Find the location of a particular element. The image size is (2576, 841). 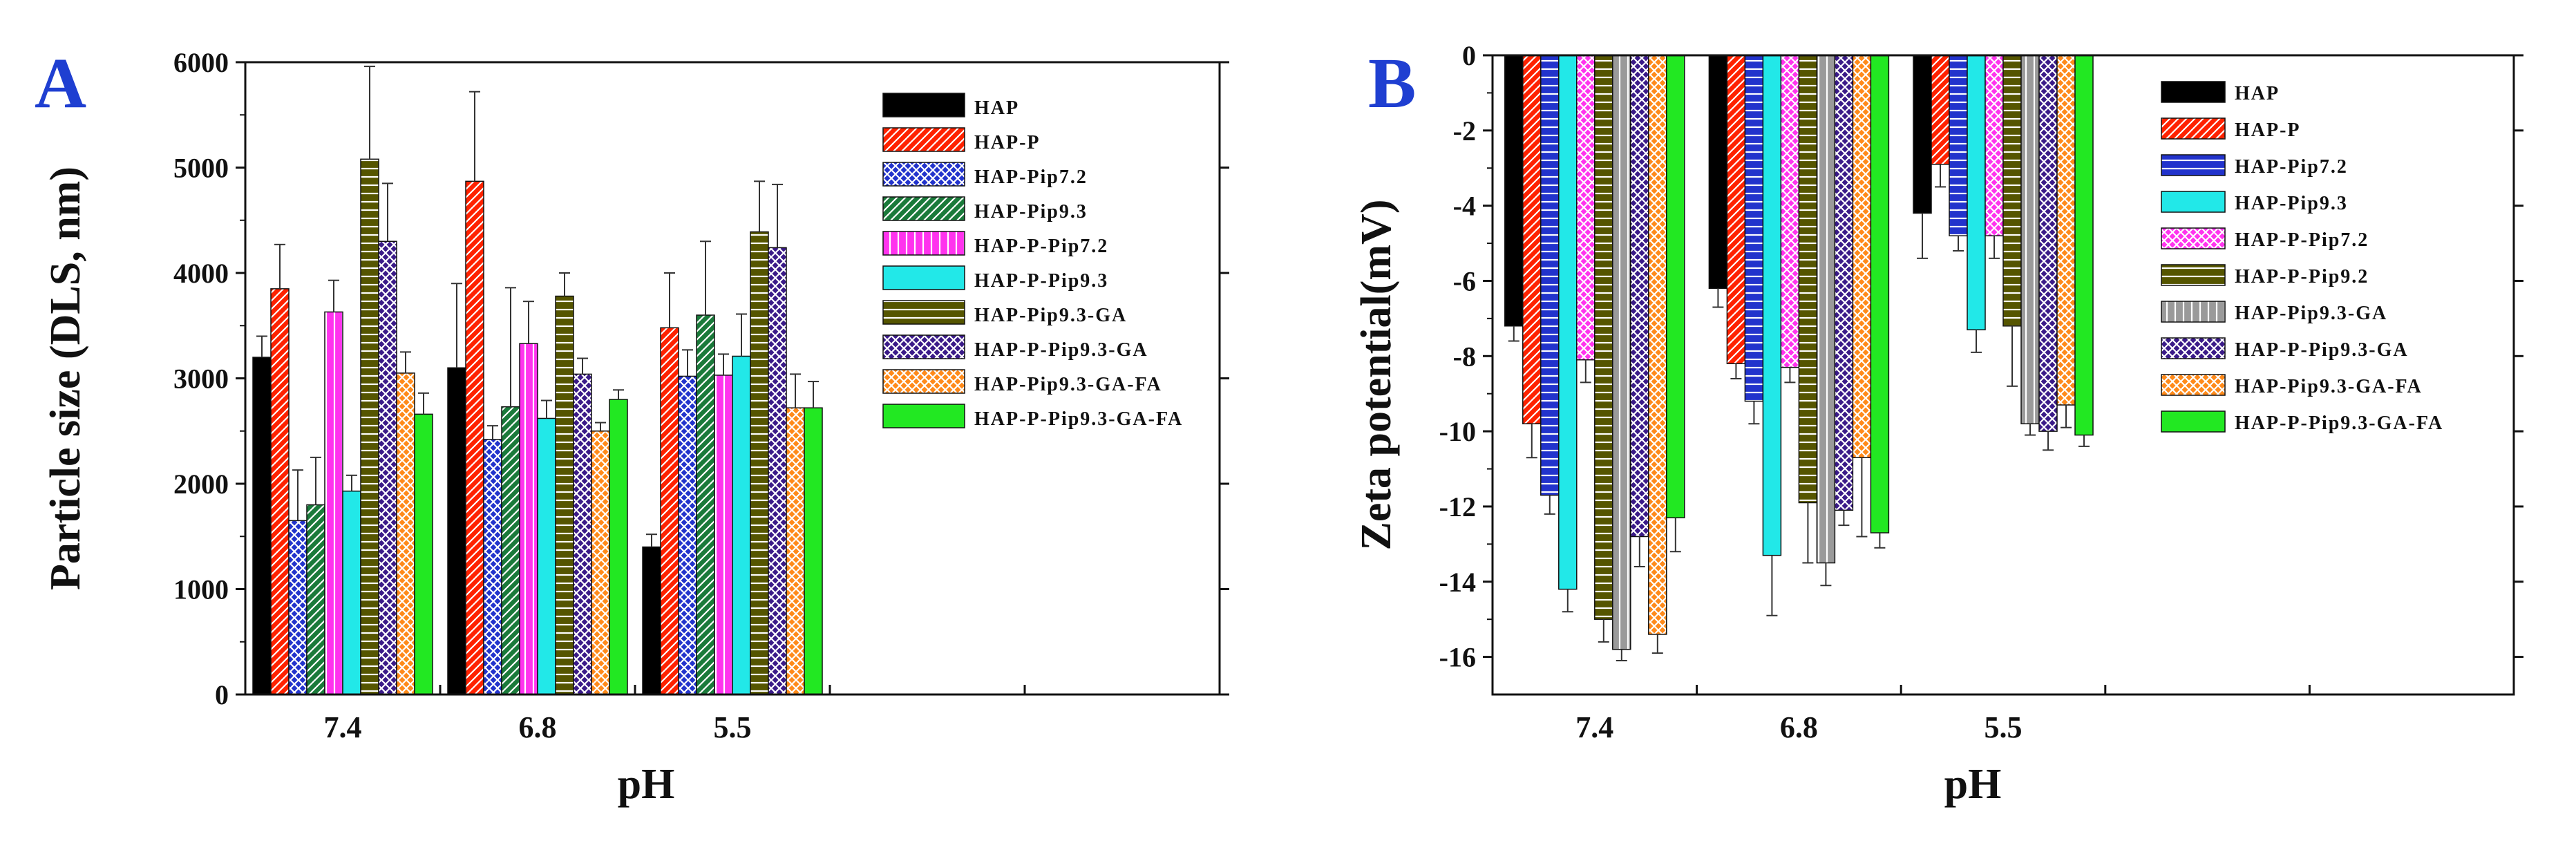

legend-label: HAP-P-Pip9.3-GA-FA is located at coordinates (1078, 419).